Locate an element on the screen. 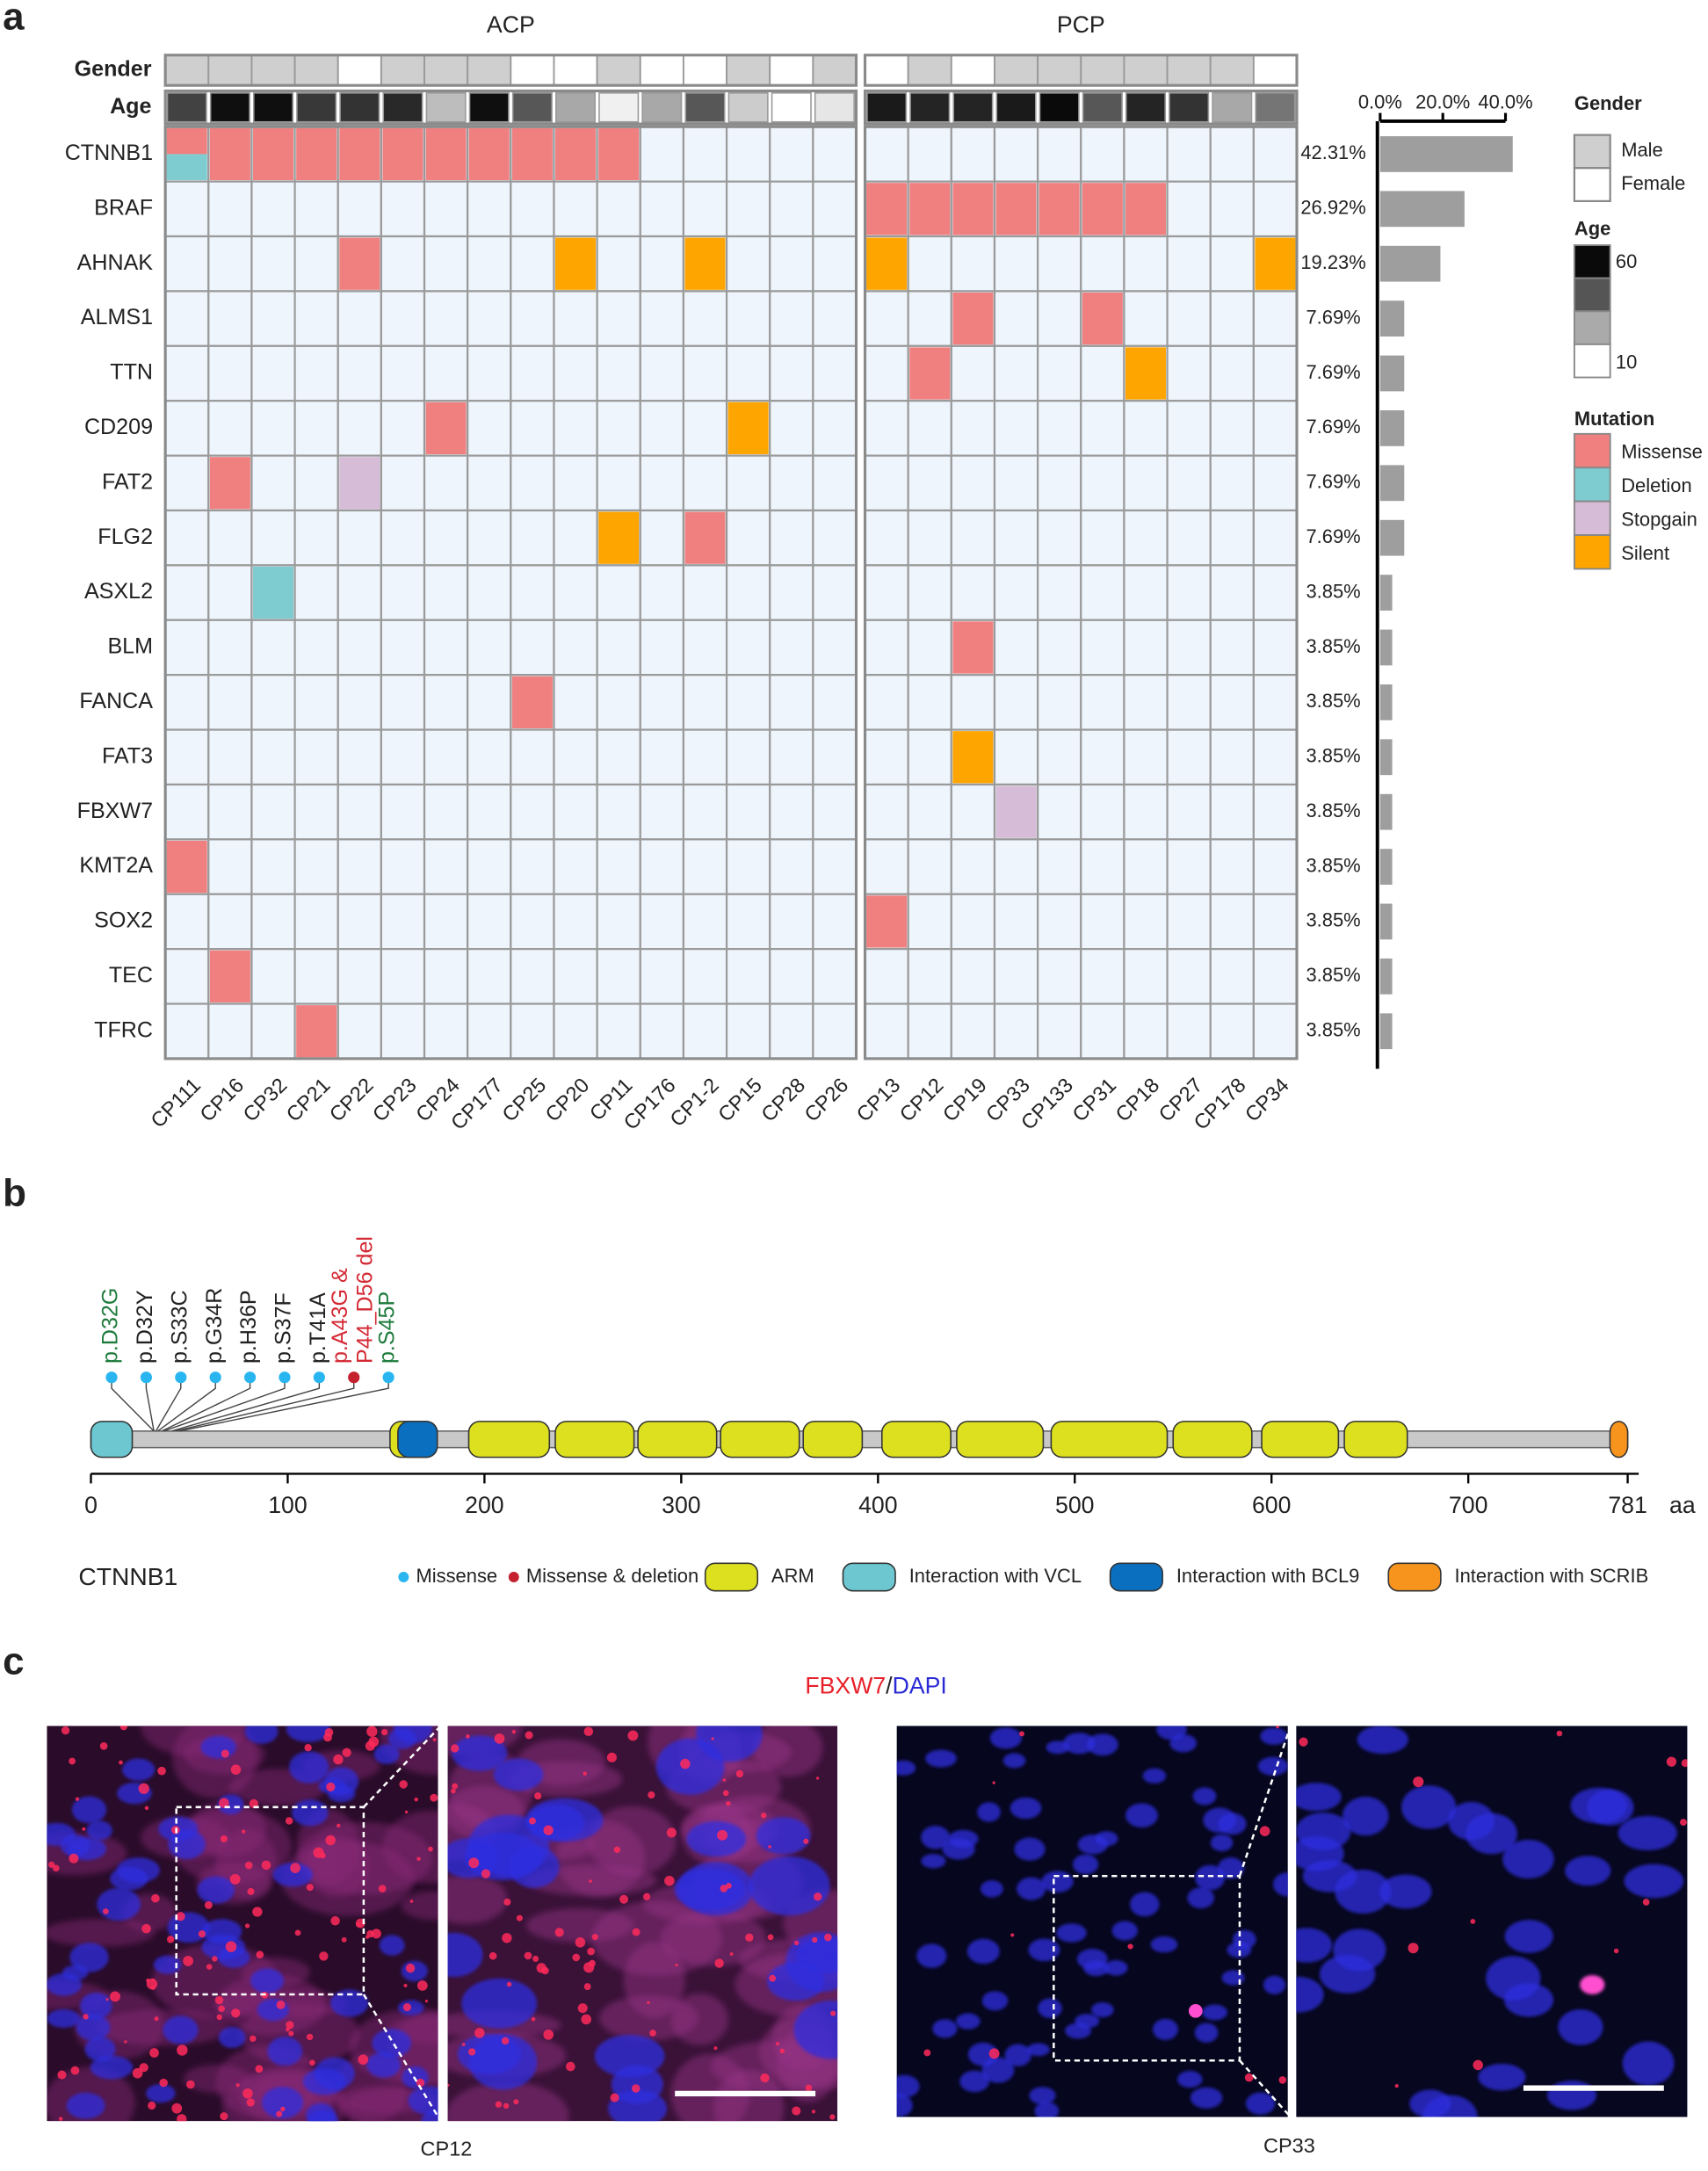  sample-label: CP15 is located at coordinates (739, 1100).